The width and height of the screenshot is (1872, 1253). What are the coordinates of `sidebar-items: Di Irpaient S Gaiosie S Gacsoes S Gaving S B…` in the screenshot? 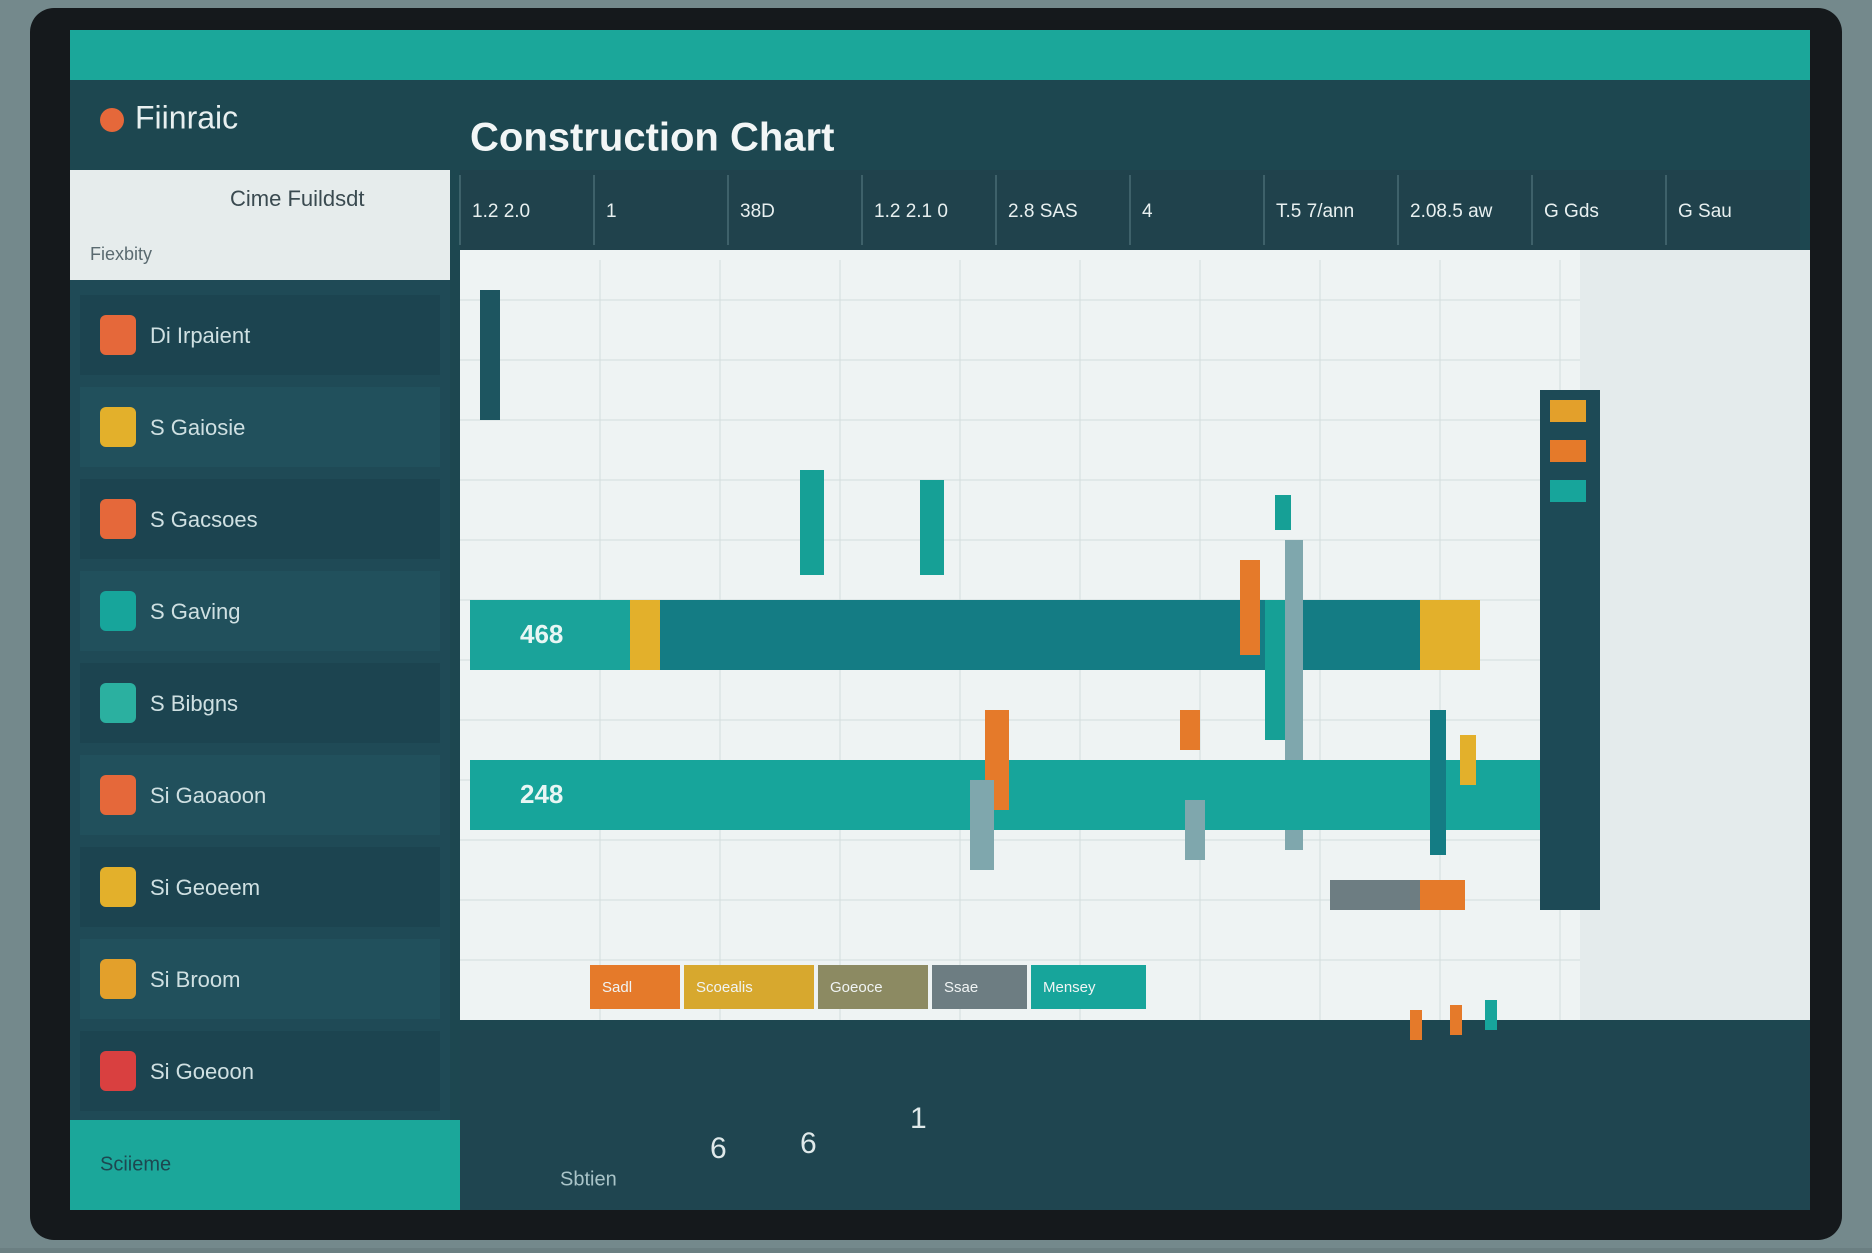 It's located at (260, 703).